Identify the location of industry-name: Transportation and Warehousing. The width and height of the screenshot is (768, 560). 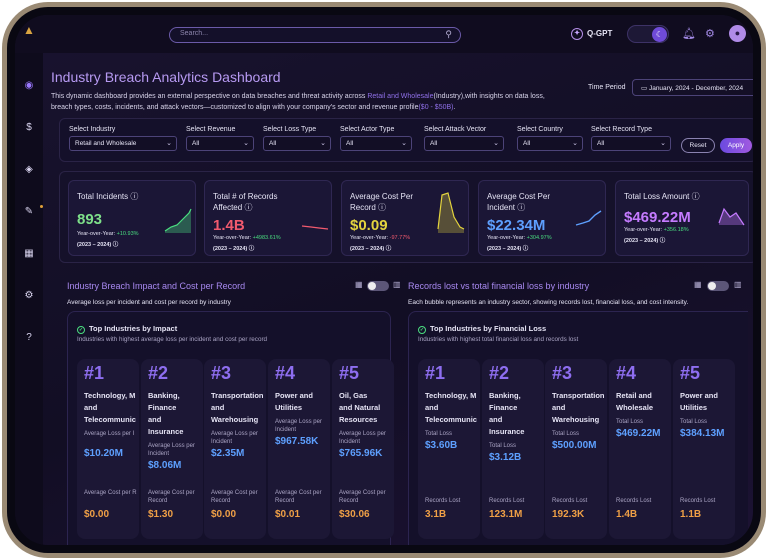
(581, 408).